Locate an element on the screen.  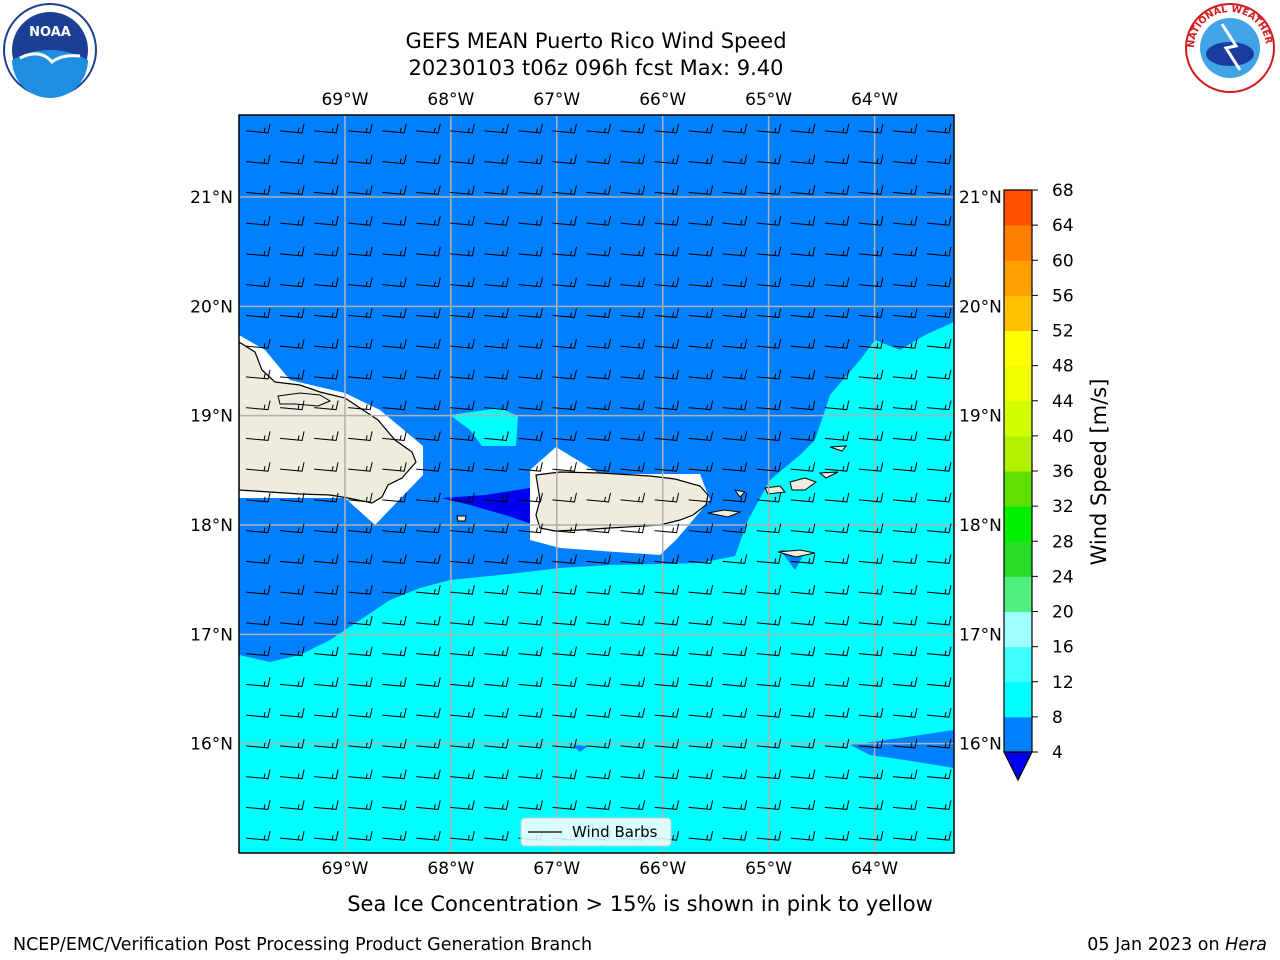
land-virgin-islands is located at coordinates (790, 471).